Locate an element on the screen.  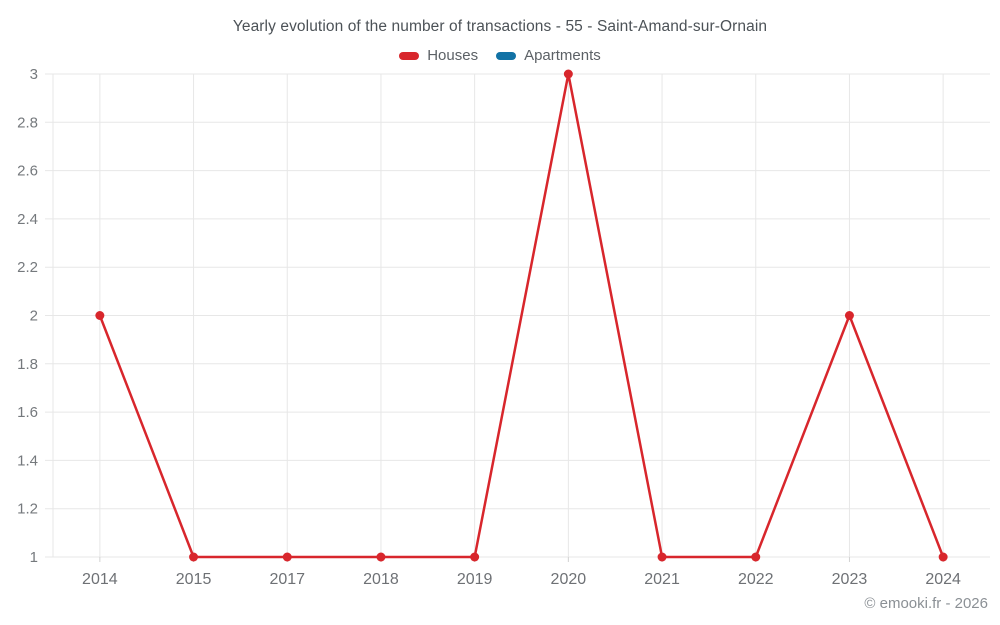
y-axis-tick-label: 1.8 is located at coordinates (27, 364).